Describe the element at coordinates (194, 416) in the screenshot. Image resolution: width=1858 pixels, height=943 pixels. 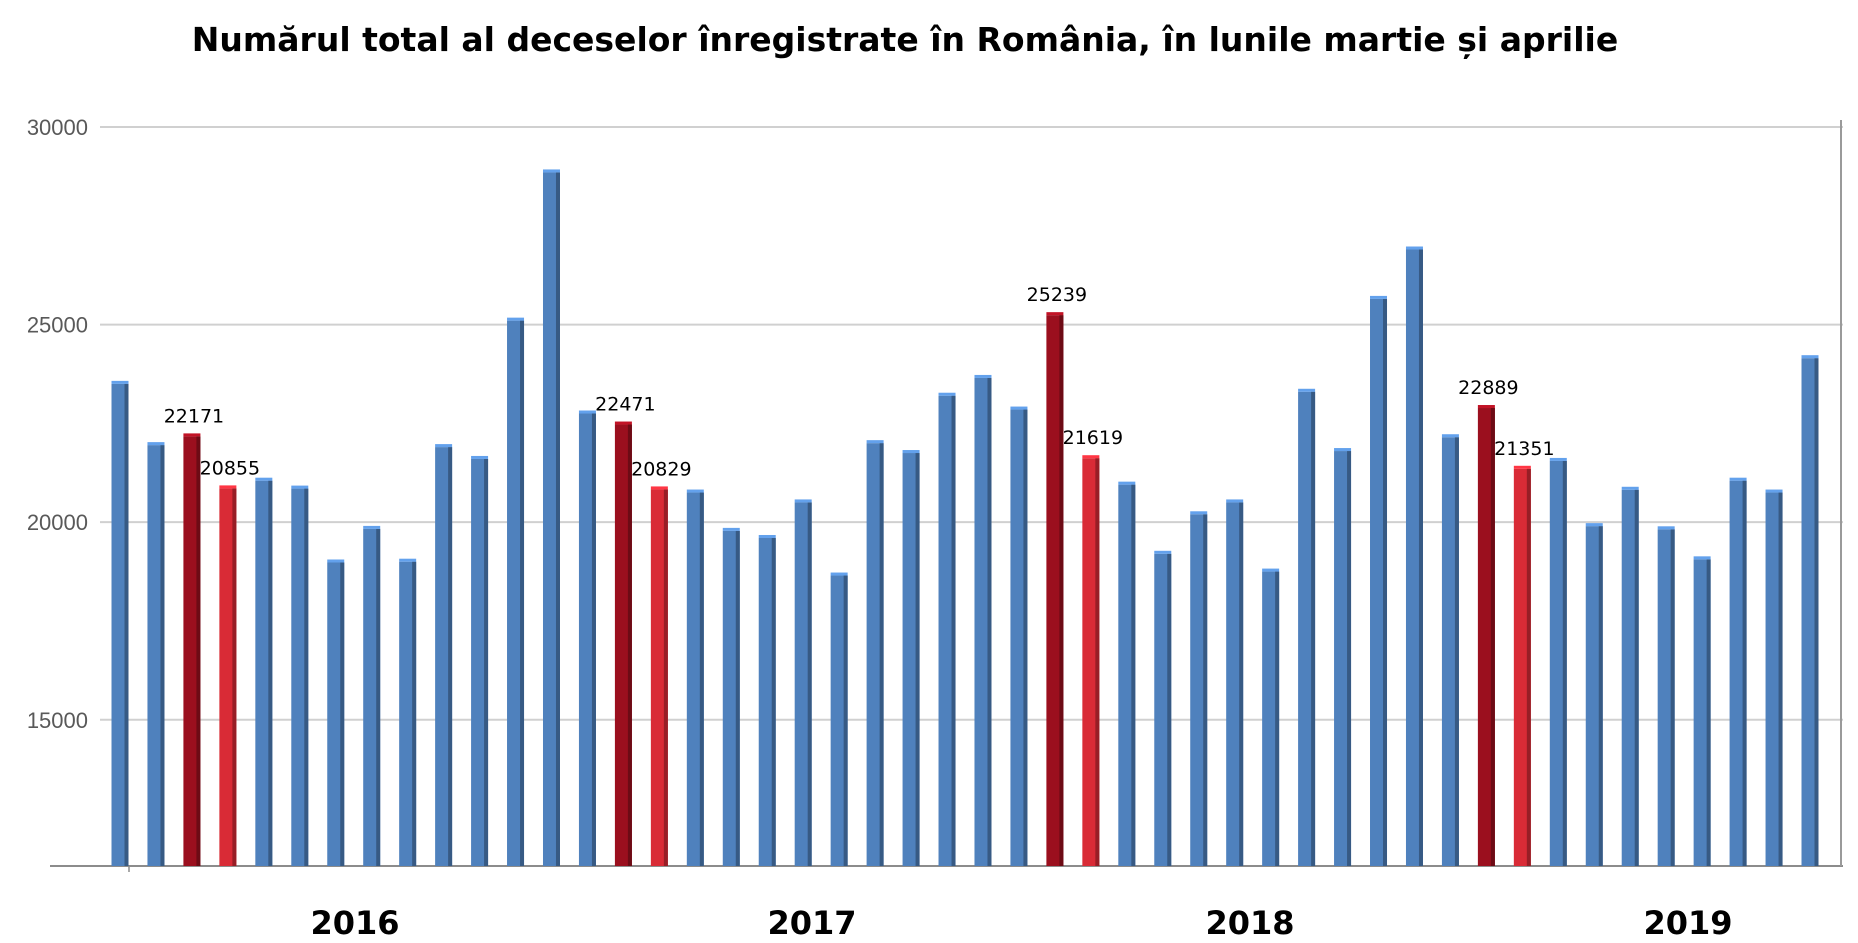
I see `data-label: 22171` at that location.